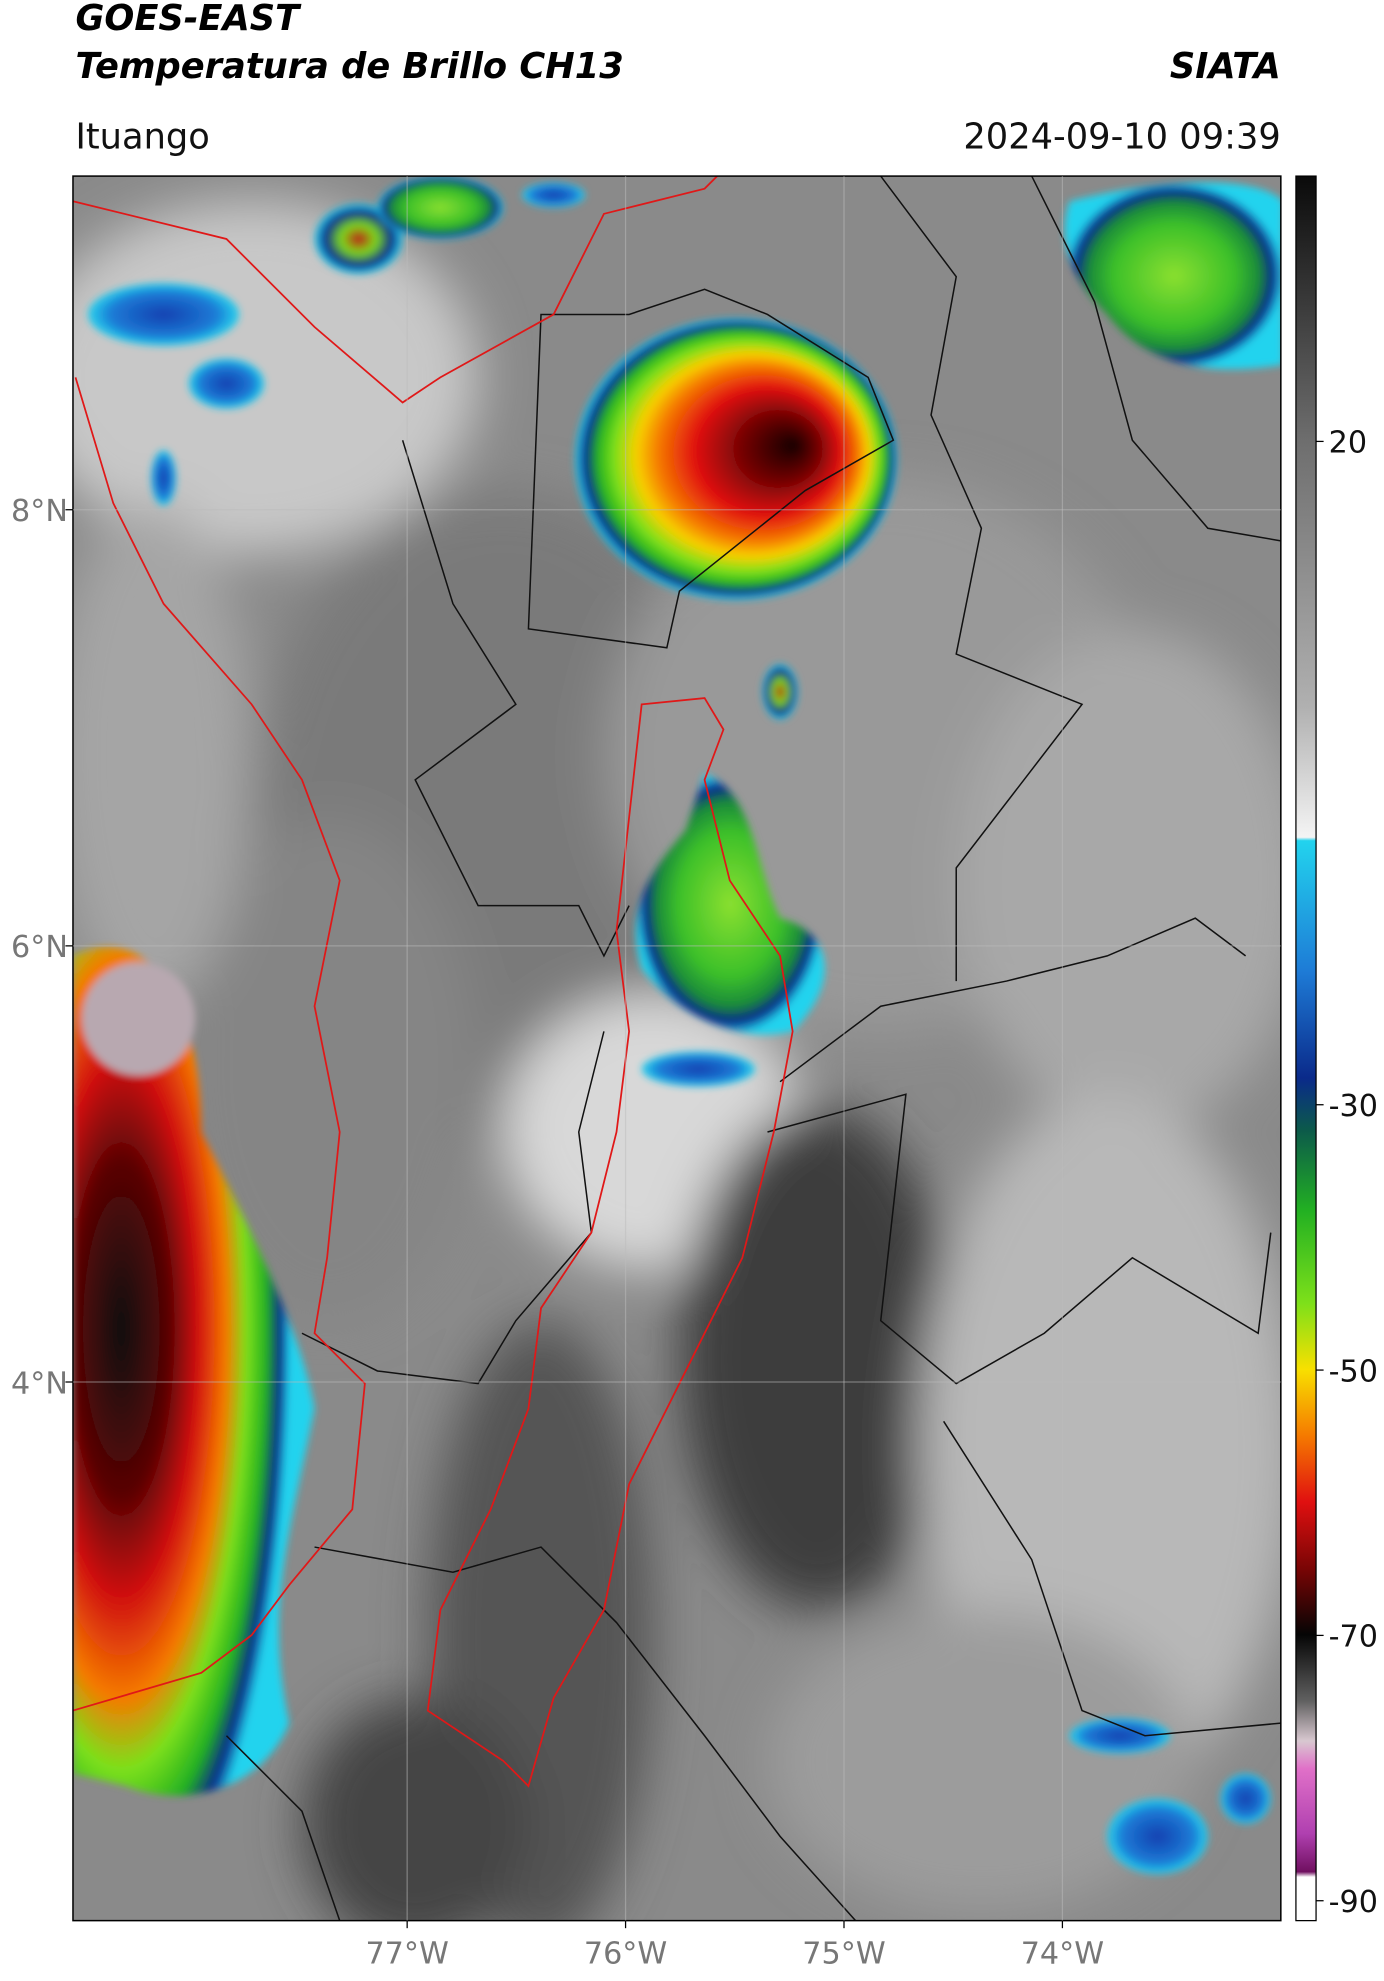 This screenshot has width=1384, height=1981. Describe the element at coordinates (843, 1953) in the screenshot. I see `x-tick-label: 75°W` at that location.